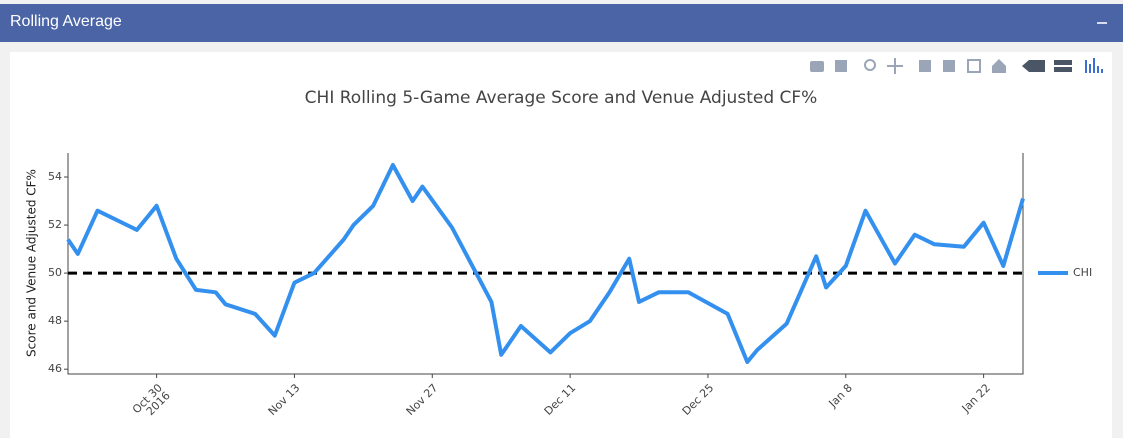 This screenshot has width=1123, height=438. I want to click on legend-label: CHI, so click(1082, 272).